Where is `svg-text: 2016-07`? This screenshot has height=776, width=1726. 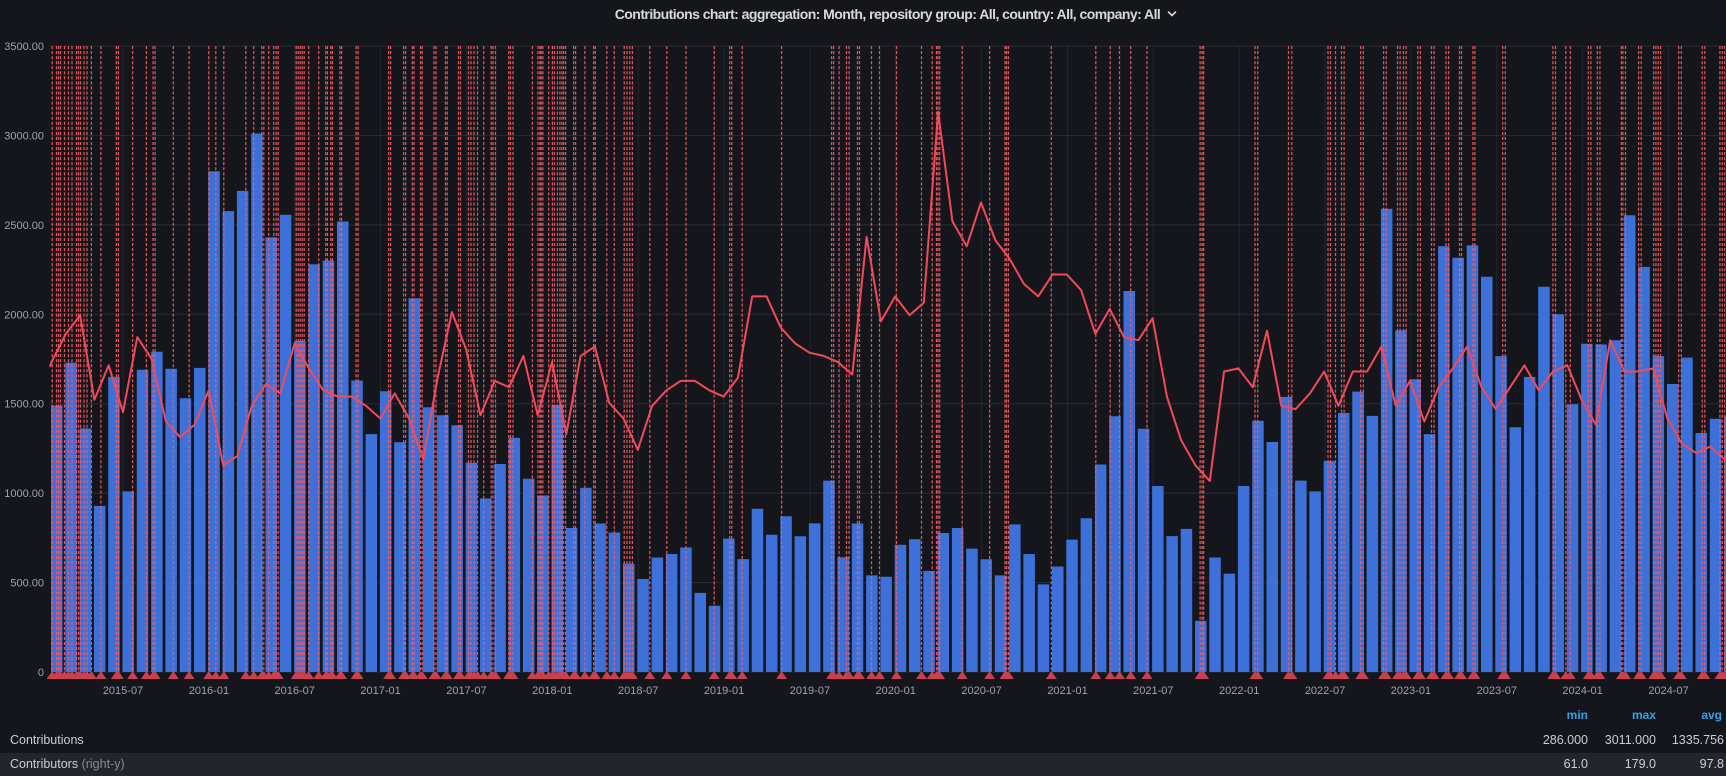 svg-text: 2016-07 is located at coordinates (295, 691).